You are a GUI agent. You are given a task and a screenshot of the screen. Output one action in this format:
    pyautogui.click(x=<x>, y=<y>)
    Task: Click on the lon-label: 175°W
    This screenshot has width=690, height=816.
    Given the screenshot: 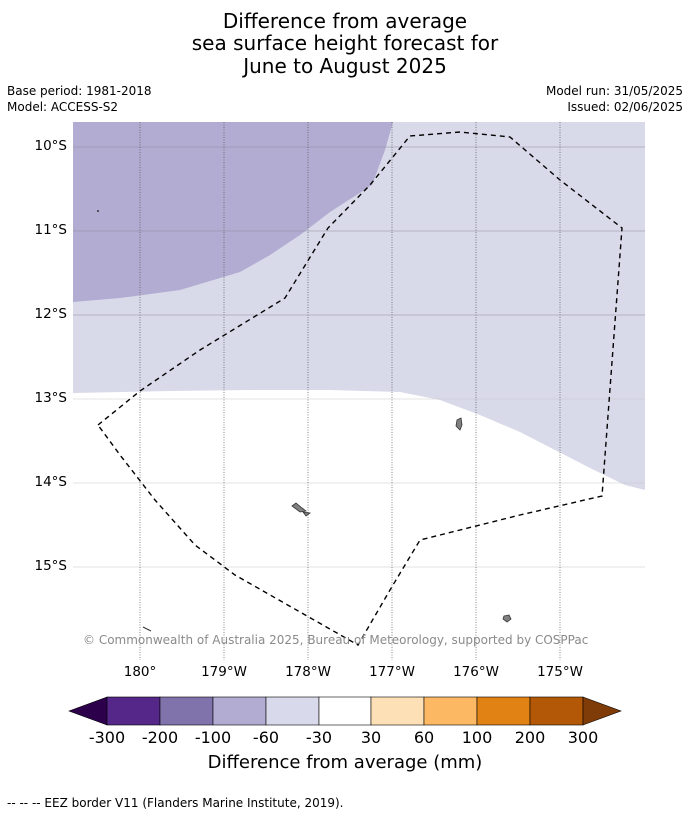 What is the action you would take?
    pyautogui.click(x=560, y=672)
    